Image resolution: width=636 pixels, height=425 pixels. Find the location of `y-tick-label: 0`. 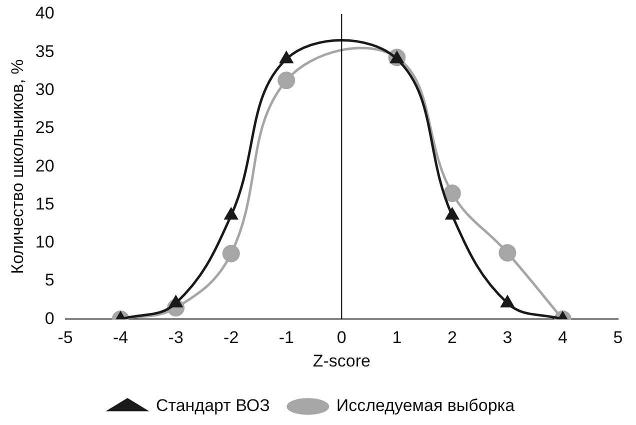

y-tick-label: 0 is located at coordinates (49, 318).